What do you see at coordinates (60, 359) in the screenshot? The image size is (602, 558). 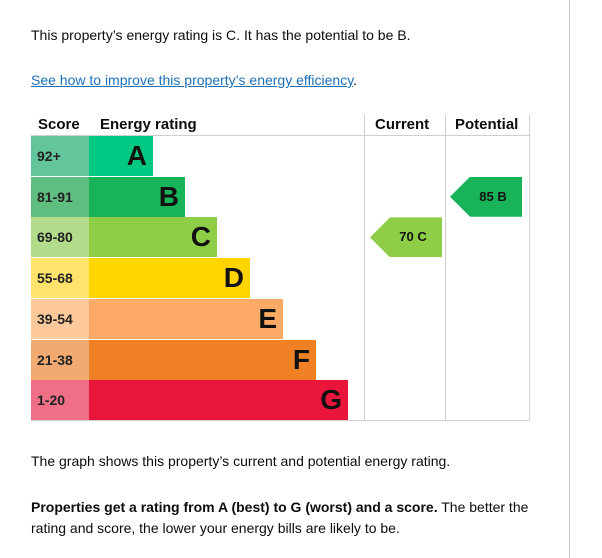 I see `band-score: 21-38` at bounding box center [60, 359].